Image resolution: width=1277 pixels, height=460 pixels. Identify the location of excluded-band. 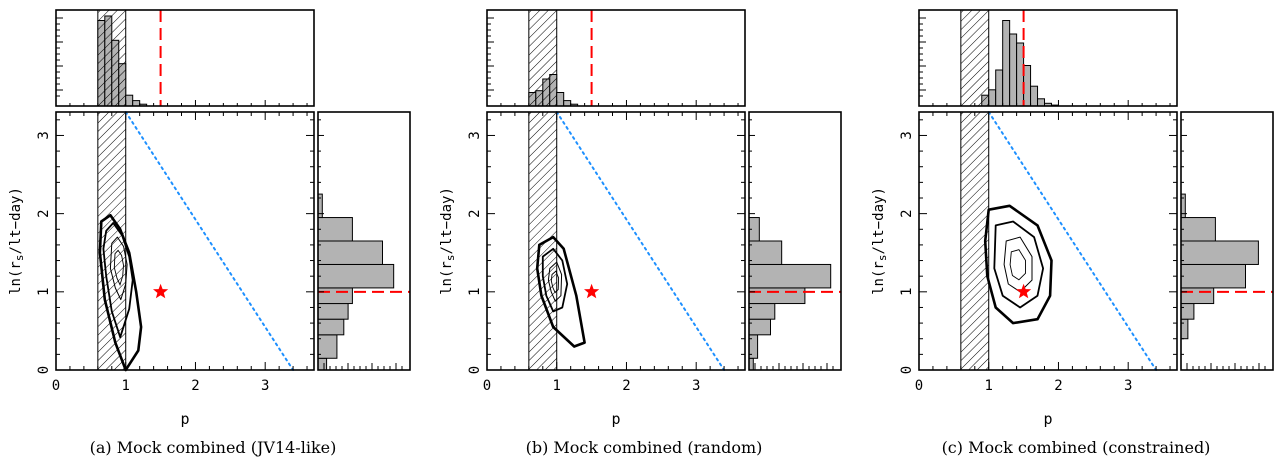
(543, 241).